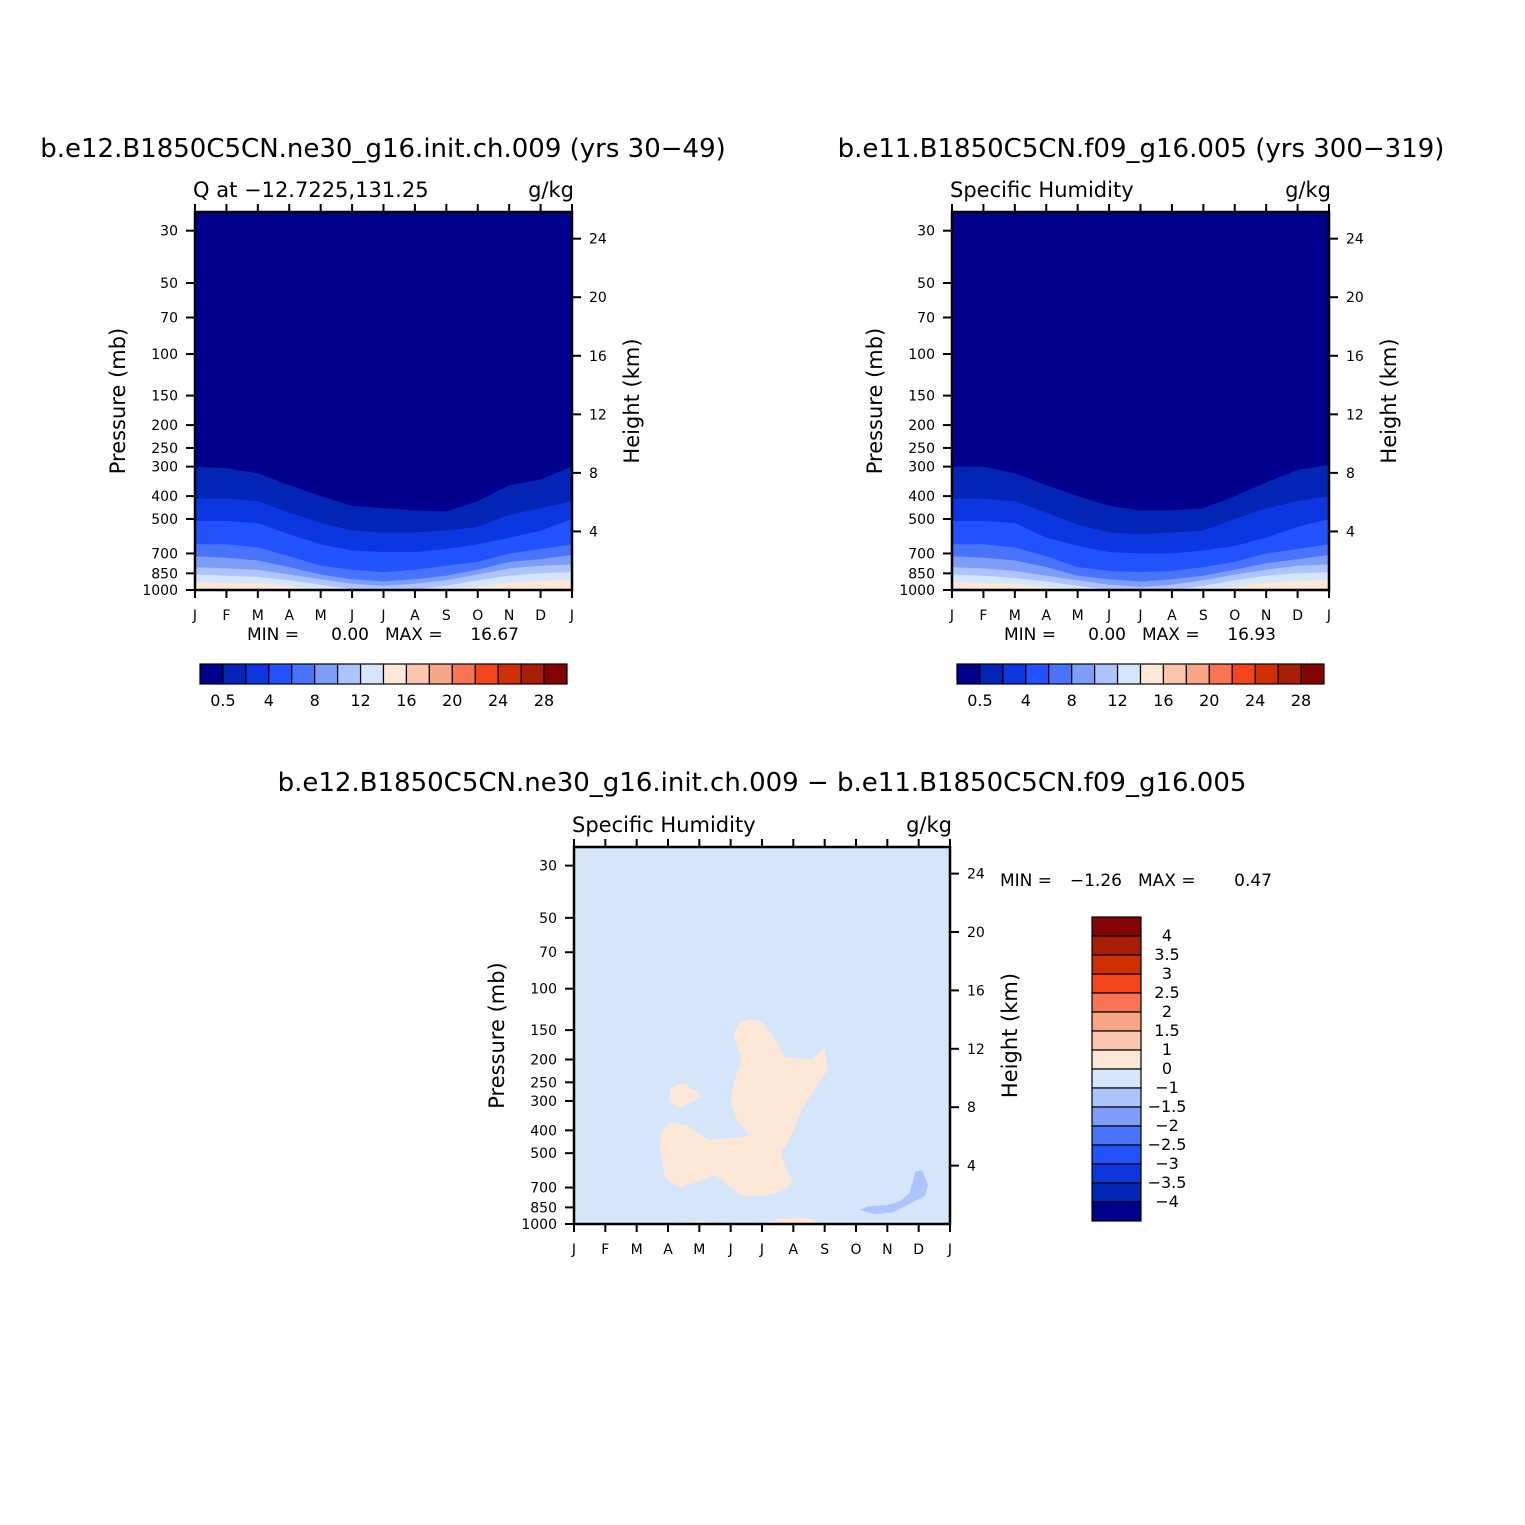 The width and height of the screenshot is (1525, 1525). I want to click on y-tick-label: 30, so click(926, 232).